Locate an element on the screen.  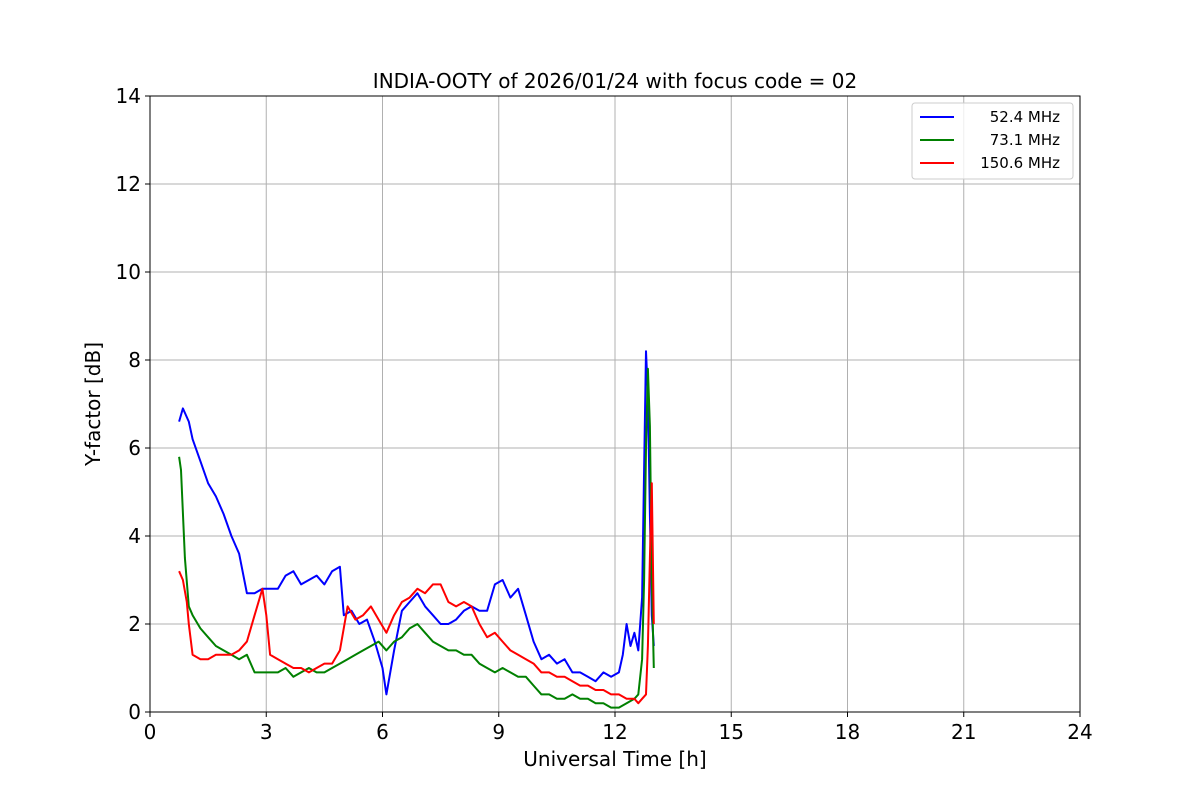
x-tick-label: 21 is located at coordinates (963, 732).